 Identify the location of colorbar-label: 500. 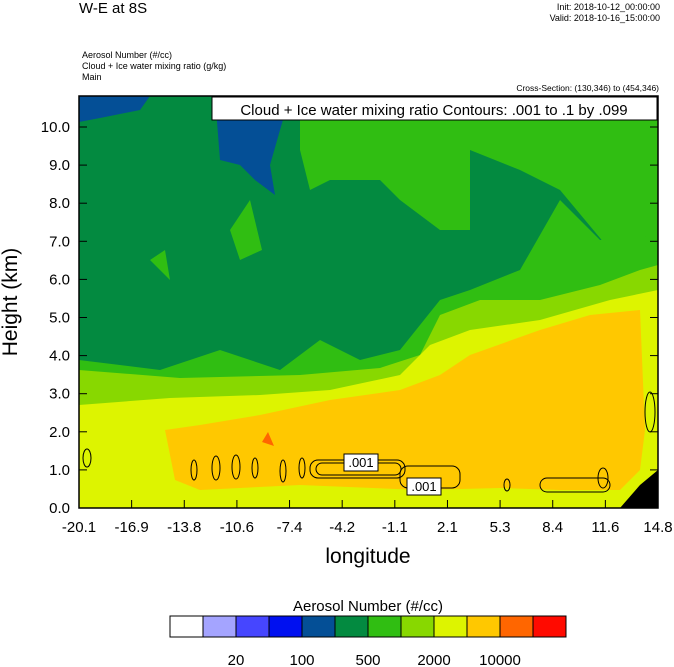
(367, 659).